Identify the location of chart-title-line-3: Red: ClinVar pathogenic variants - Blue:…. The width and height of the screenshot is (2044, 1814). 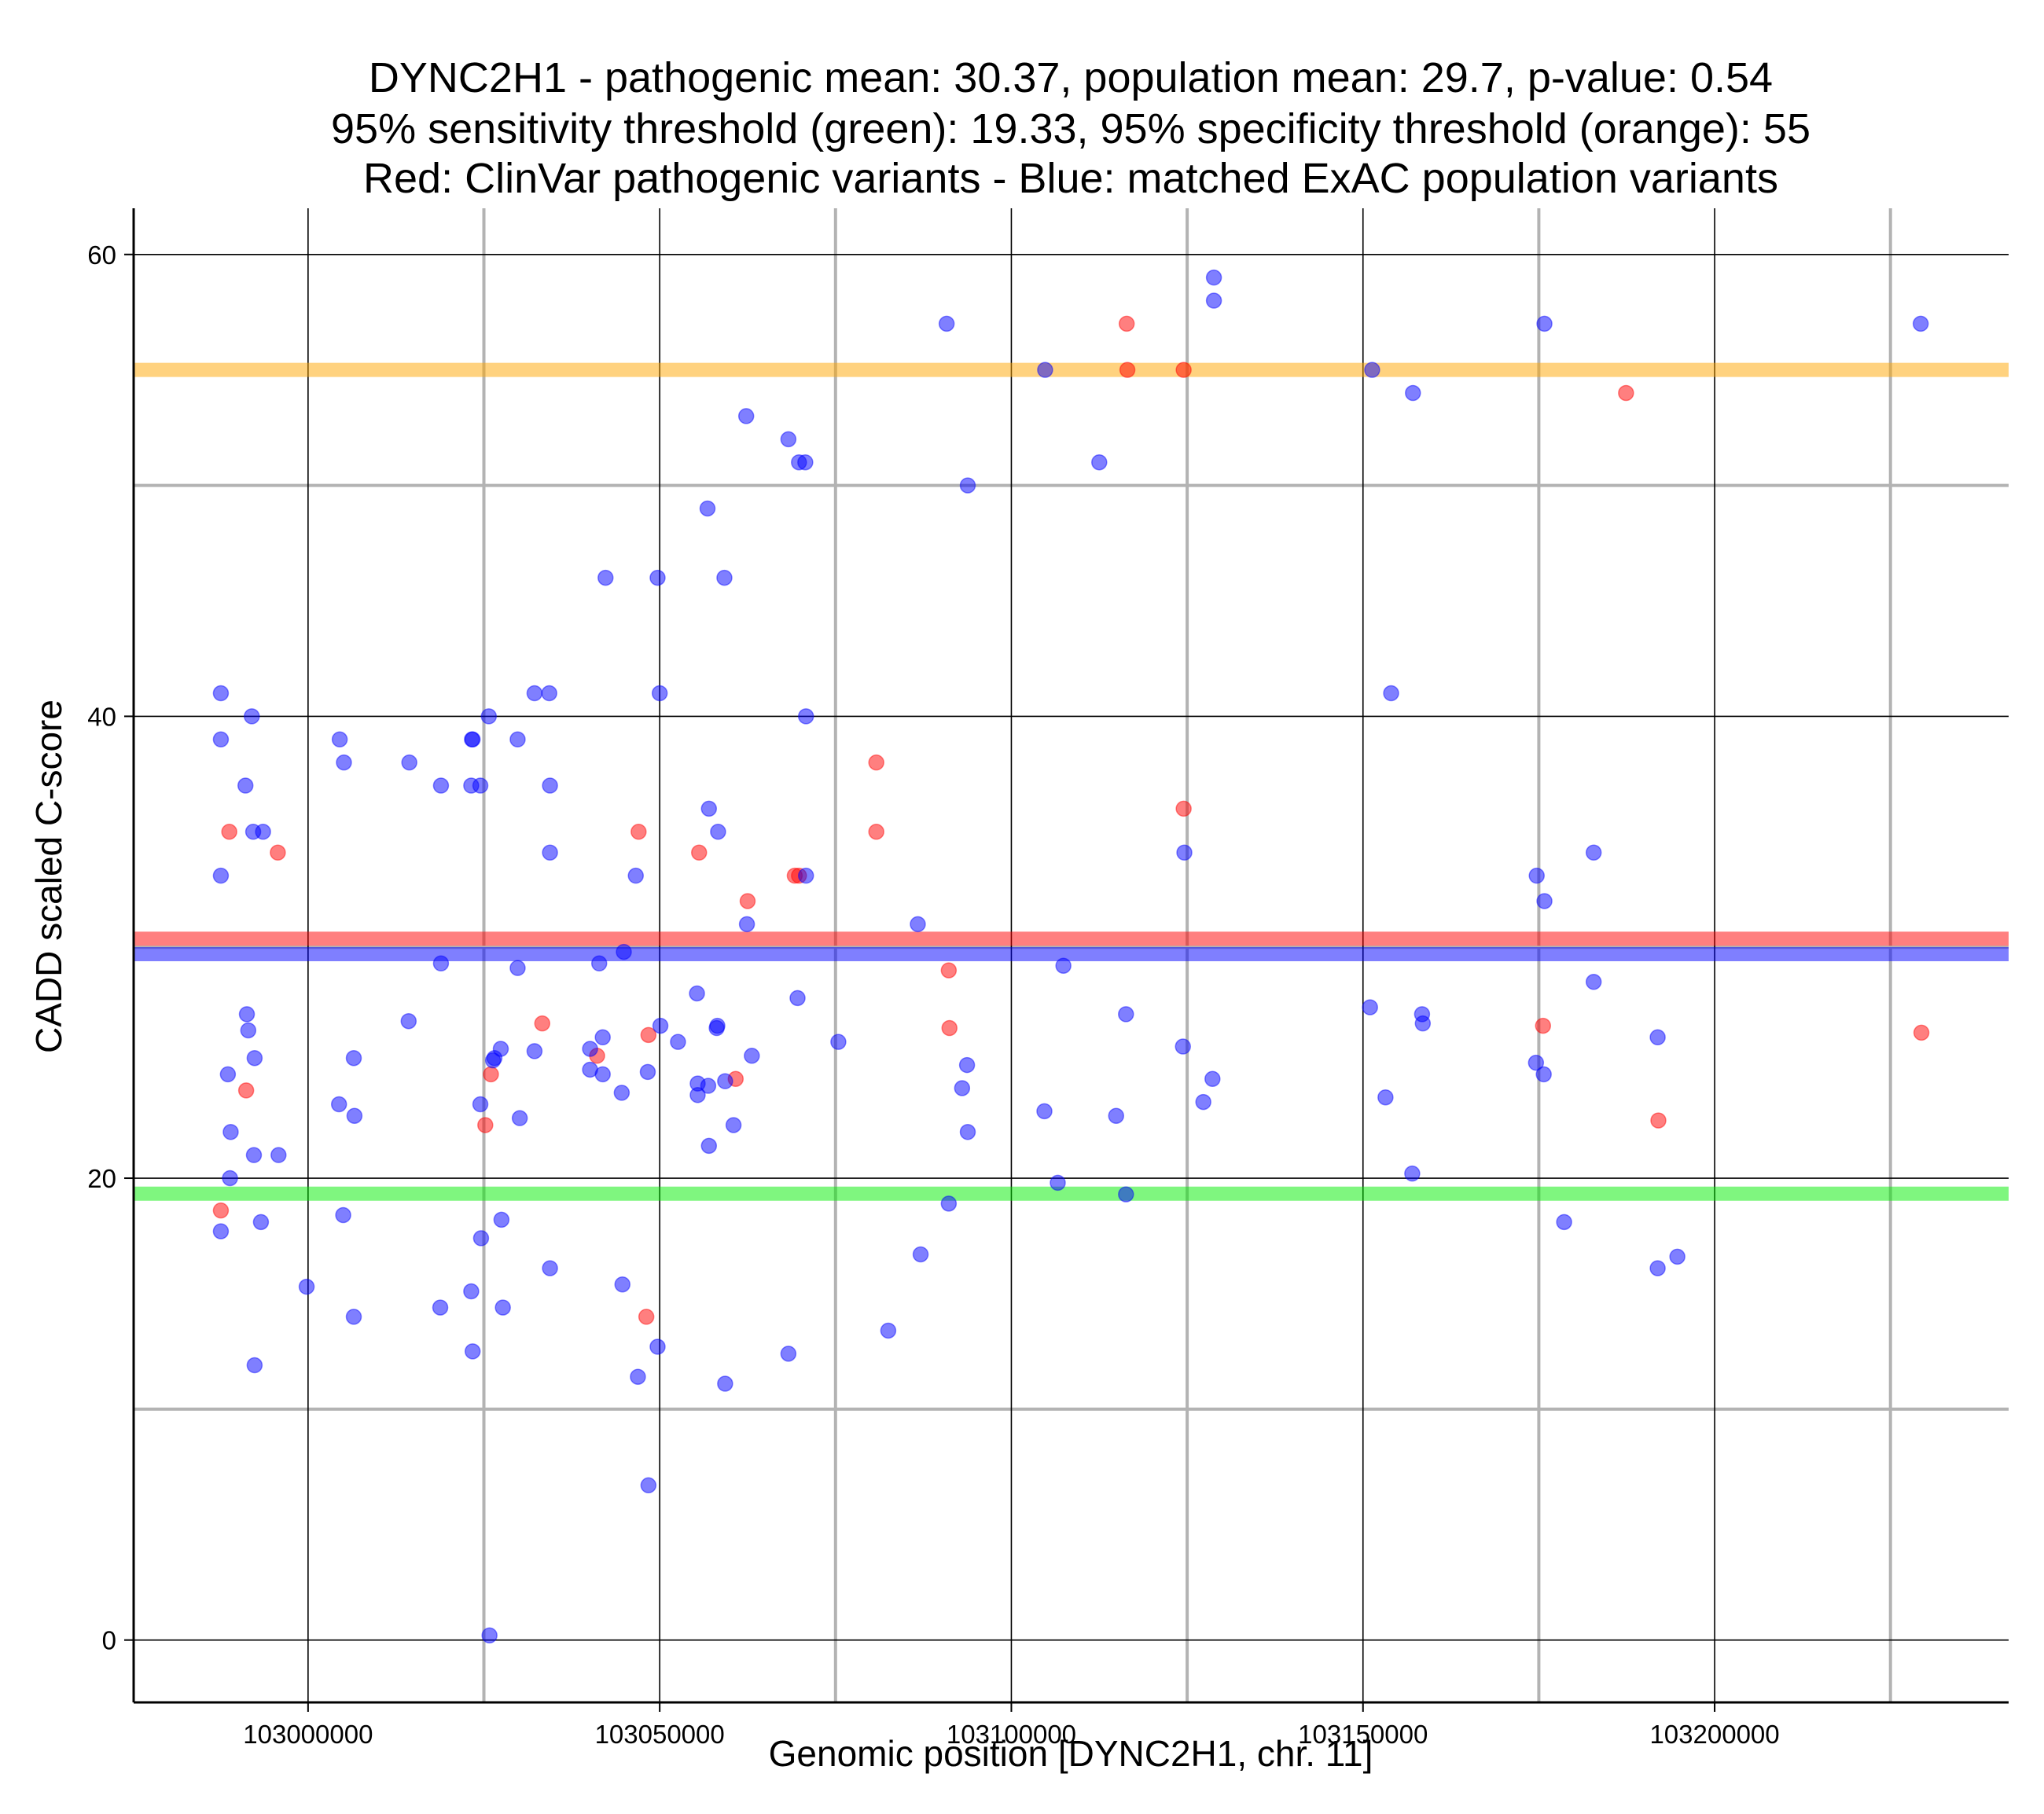
(1071, 178).